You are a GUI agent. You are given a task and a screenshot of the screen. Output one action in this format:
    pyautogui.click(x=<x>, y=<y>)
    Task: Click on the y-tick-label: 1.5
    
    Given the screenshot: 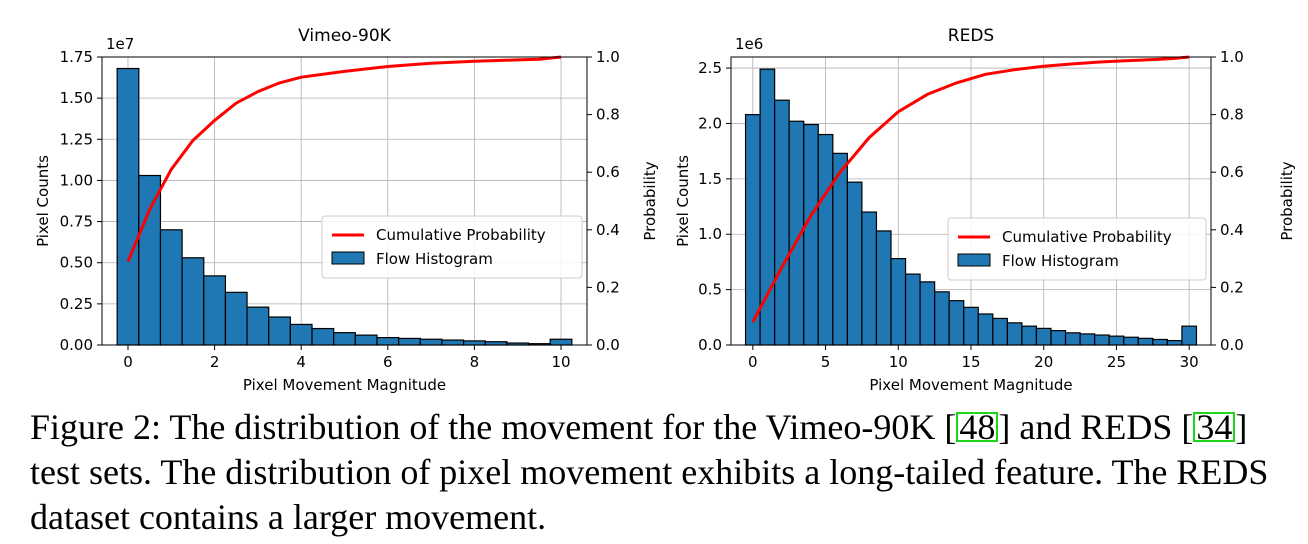 What is the action you would take?
    pyautogui.click(x=710, y=179)
    